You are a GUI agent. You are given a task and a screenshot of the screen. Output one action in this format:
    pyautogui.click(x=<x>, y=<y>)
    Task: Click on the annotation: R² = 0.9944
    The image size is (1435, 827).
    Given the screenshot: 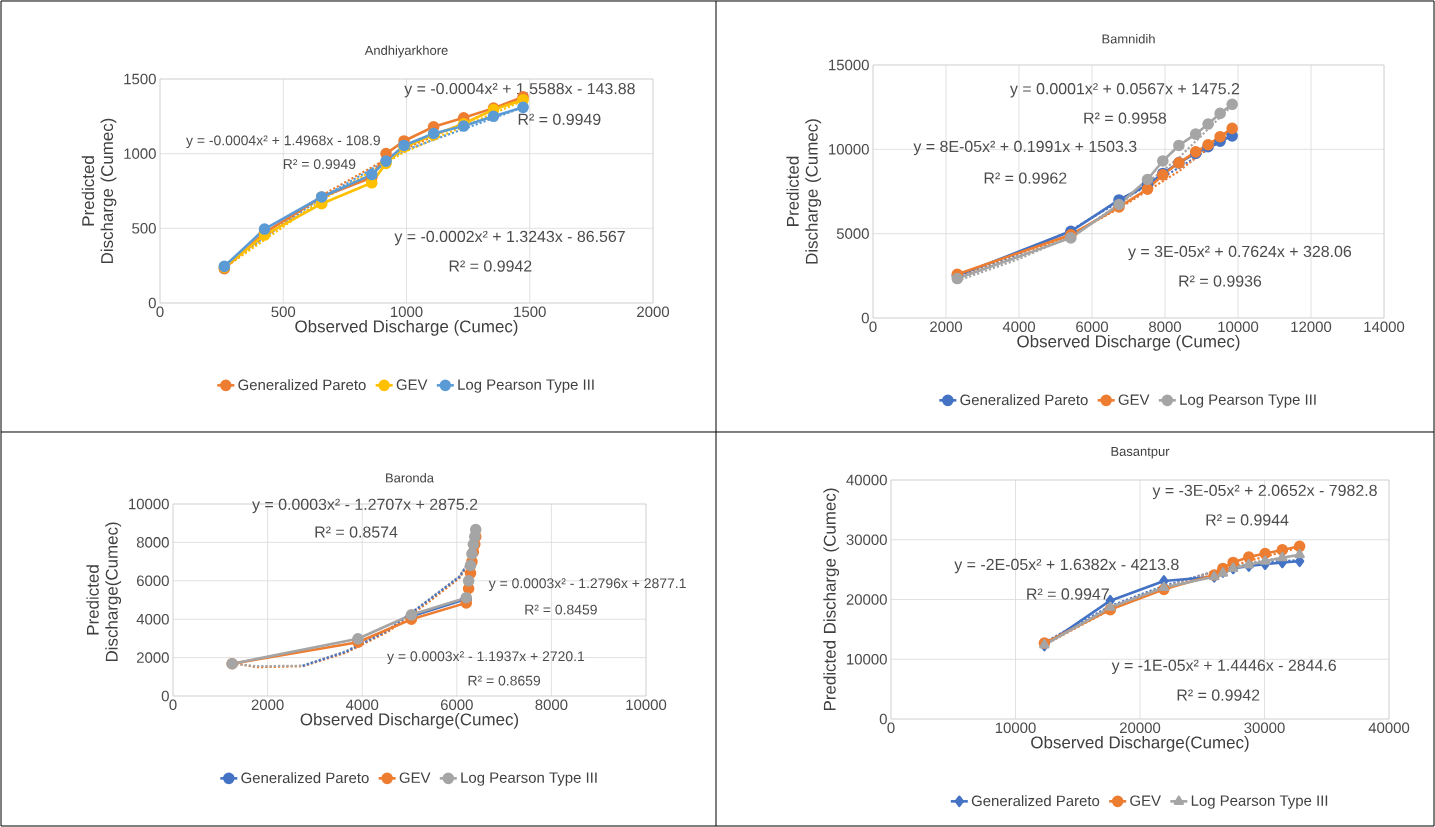 What is the action you would take?
    pyautogui.click(x=1247, y=520)
    